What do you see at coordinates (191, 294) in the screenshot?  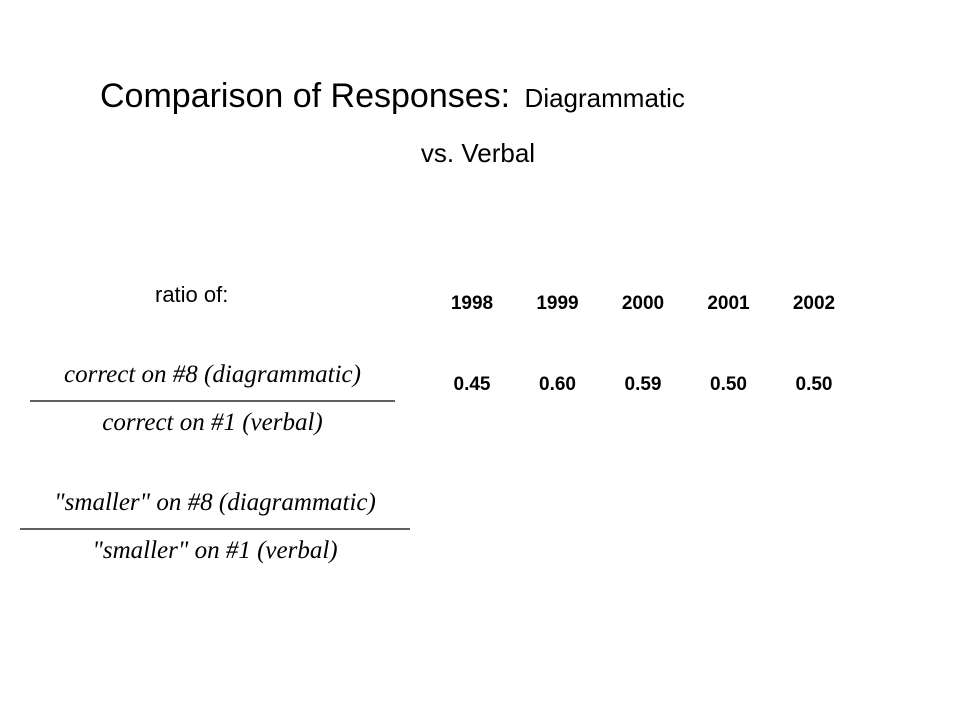 I see `table-label: ratio of:` at bounding box center [191, 294].